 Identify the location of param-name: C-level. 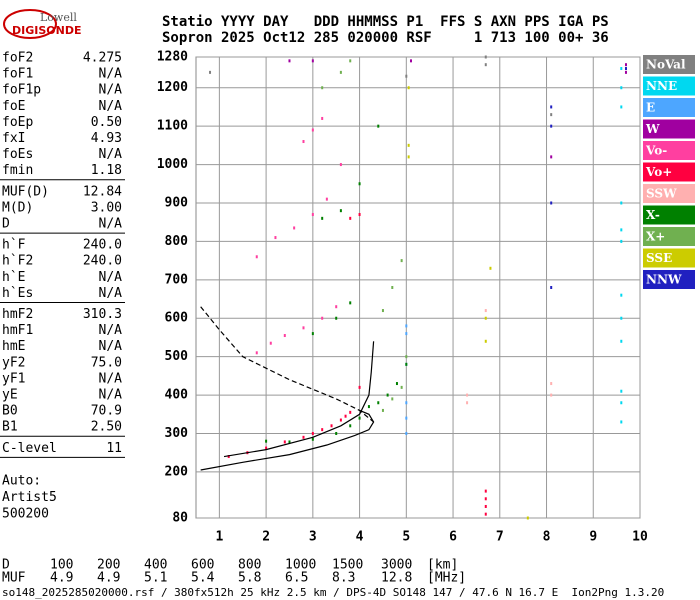
(29, 448).